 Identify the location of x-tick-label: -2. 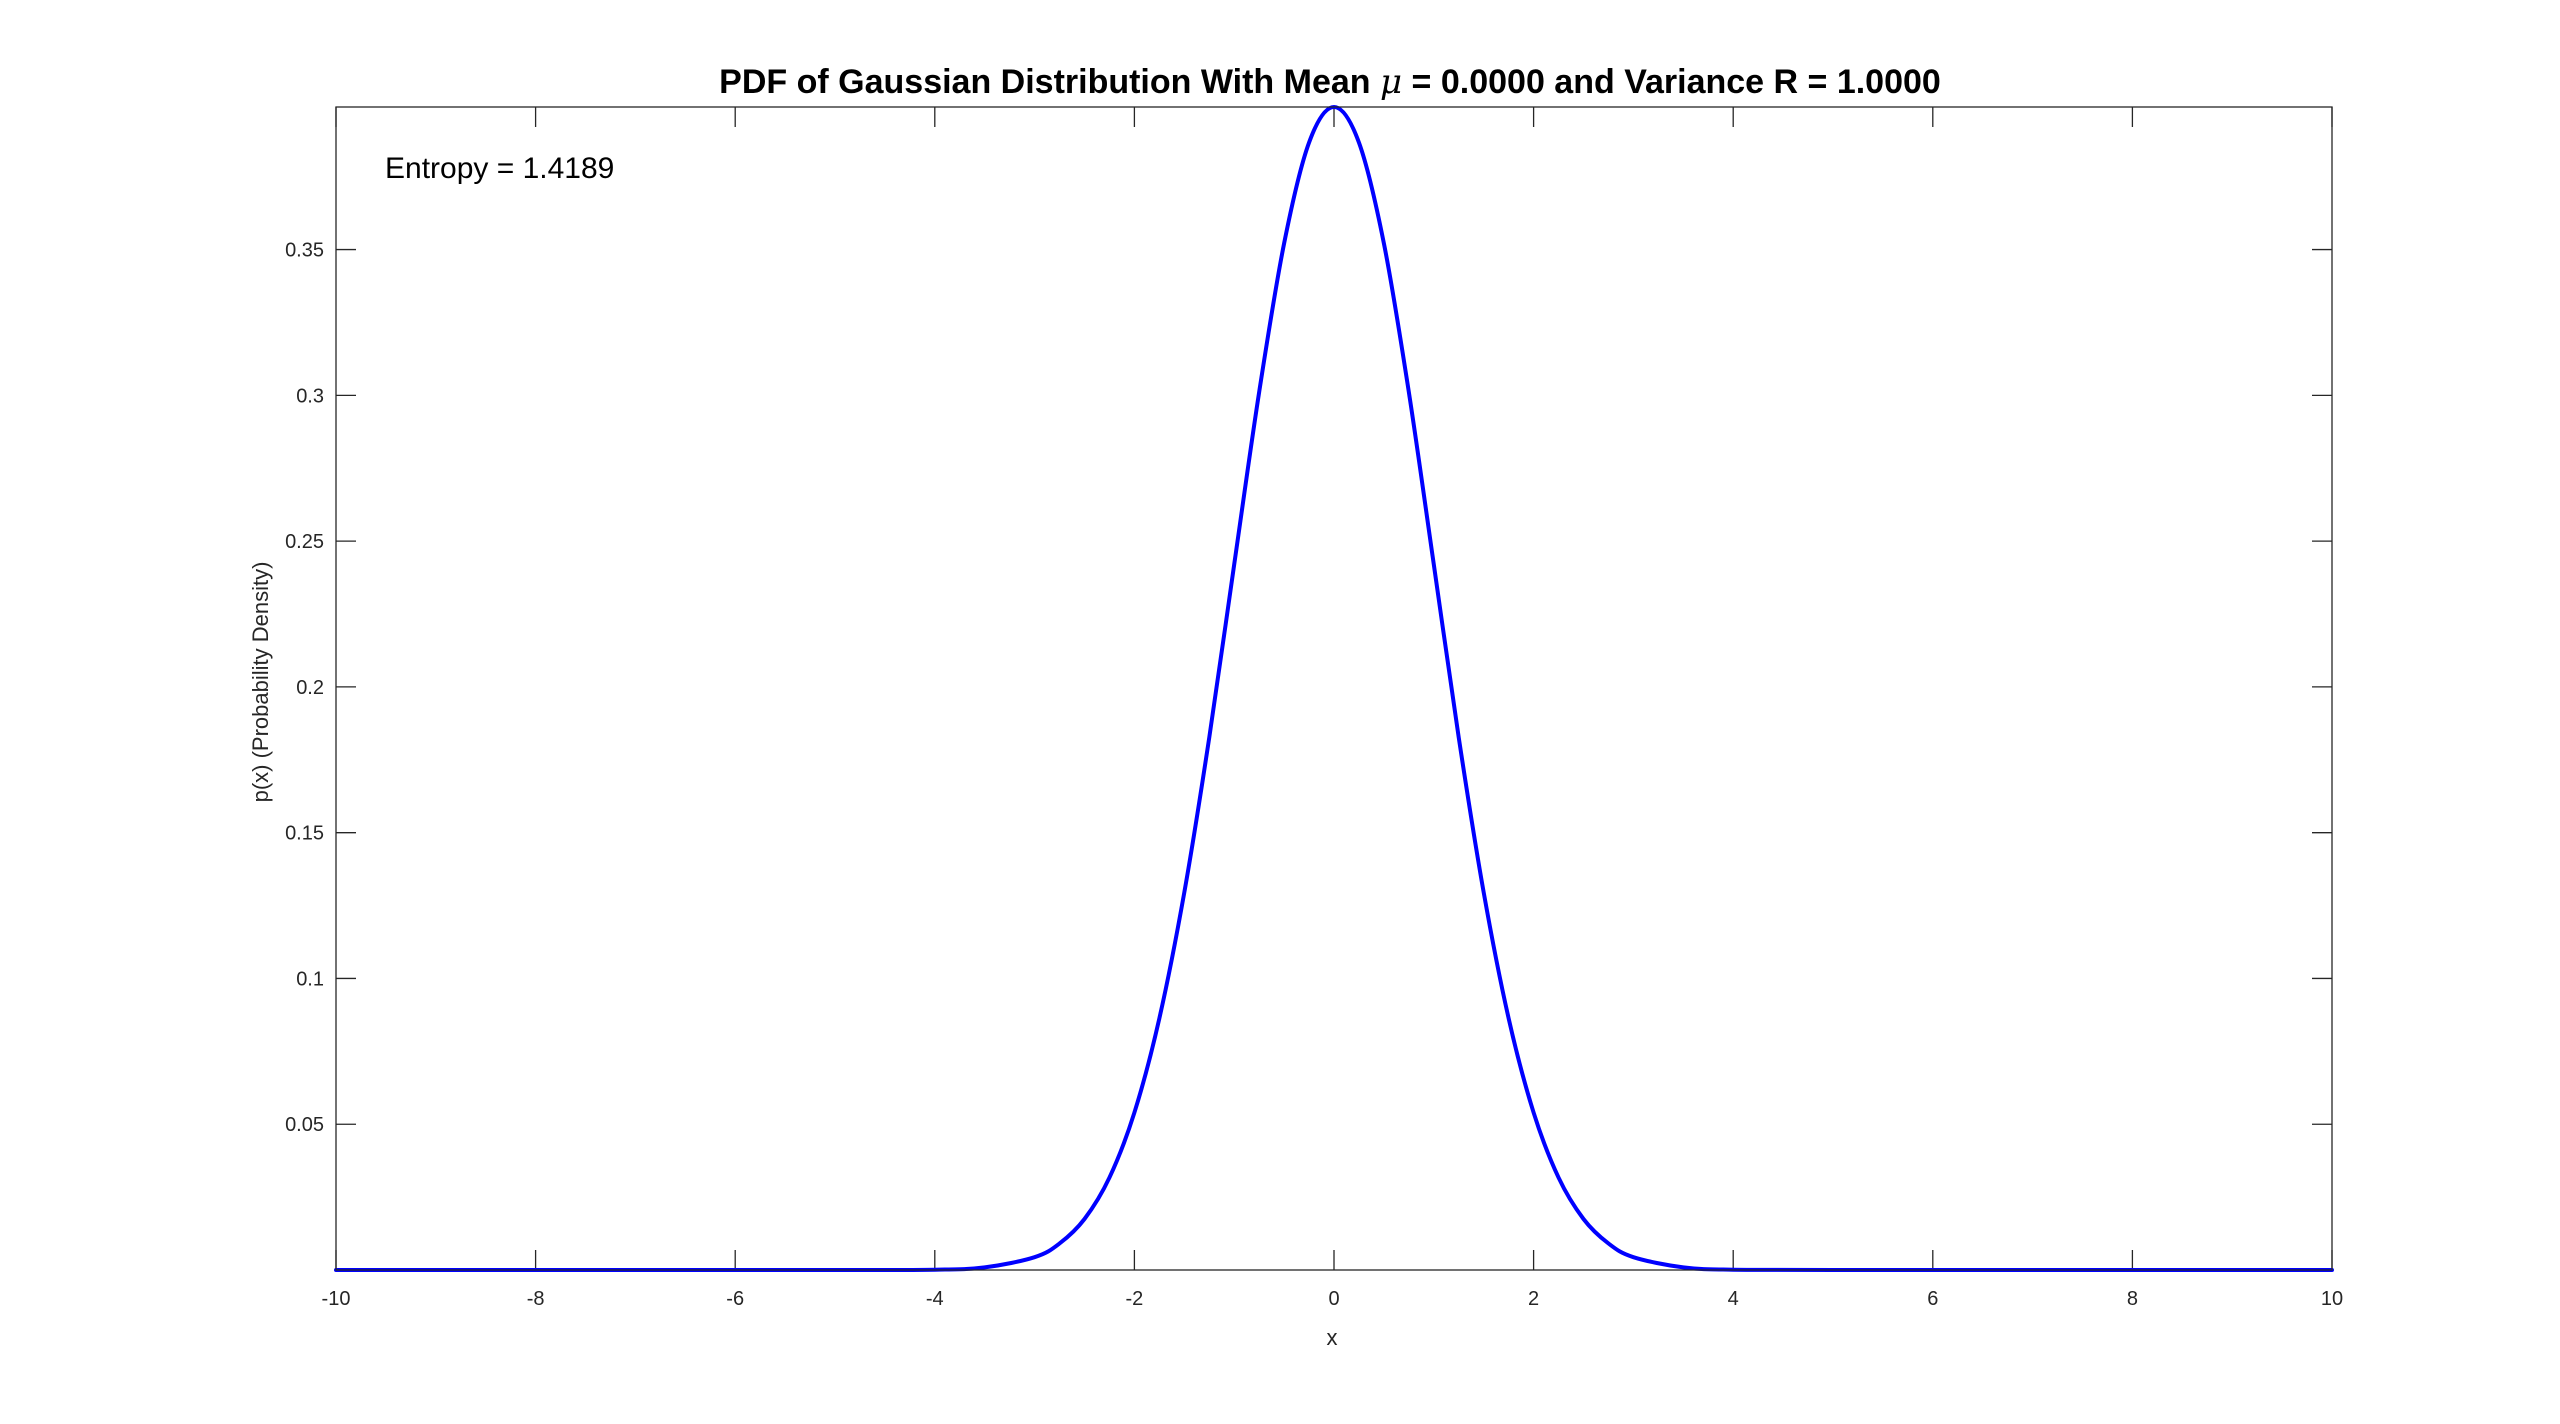
(1135, 1299).